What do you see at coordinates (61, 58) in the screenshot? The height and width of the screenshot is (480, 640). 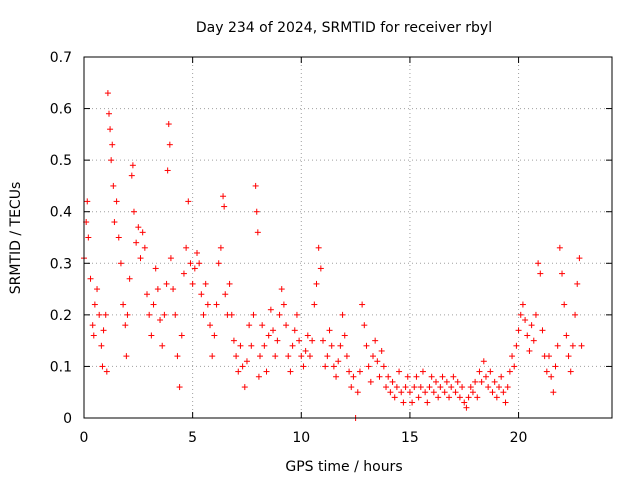 I see `y-tick-label: 0.7` at bounding box center [61, 58].